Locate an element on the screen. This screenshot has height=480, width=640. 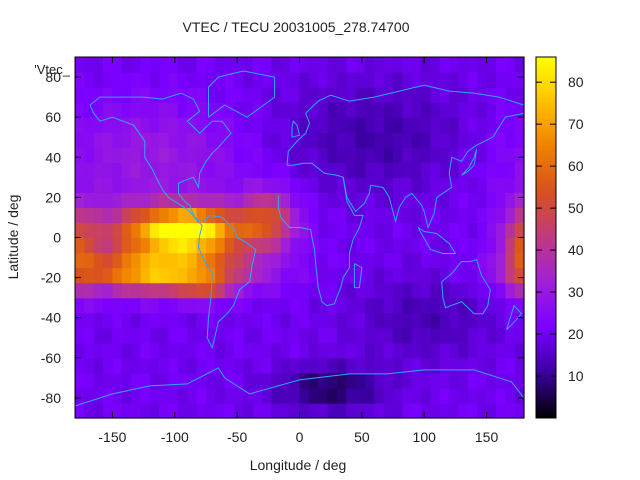
colorbar is located at coordinates (546, 237).